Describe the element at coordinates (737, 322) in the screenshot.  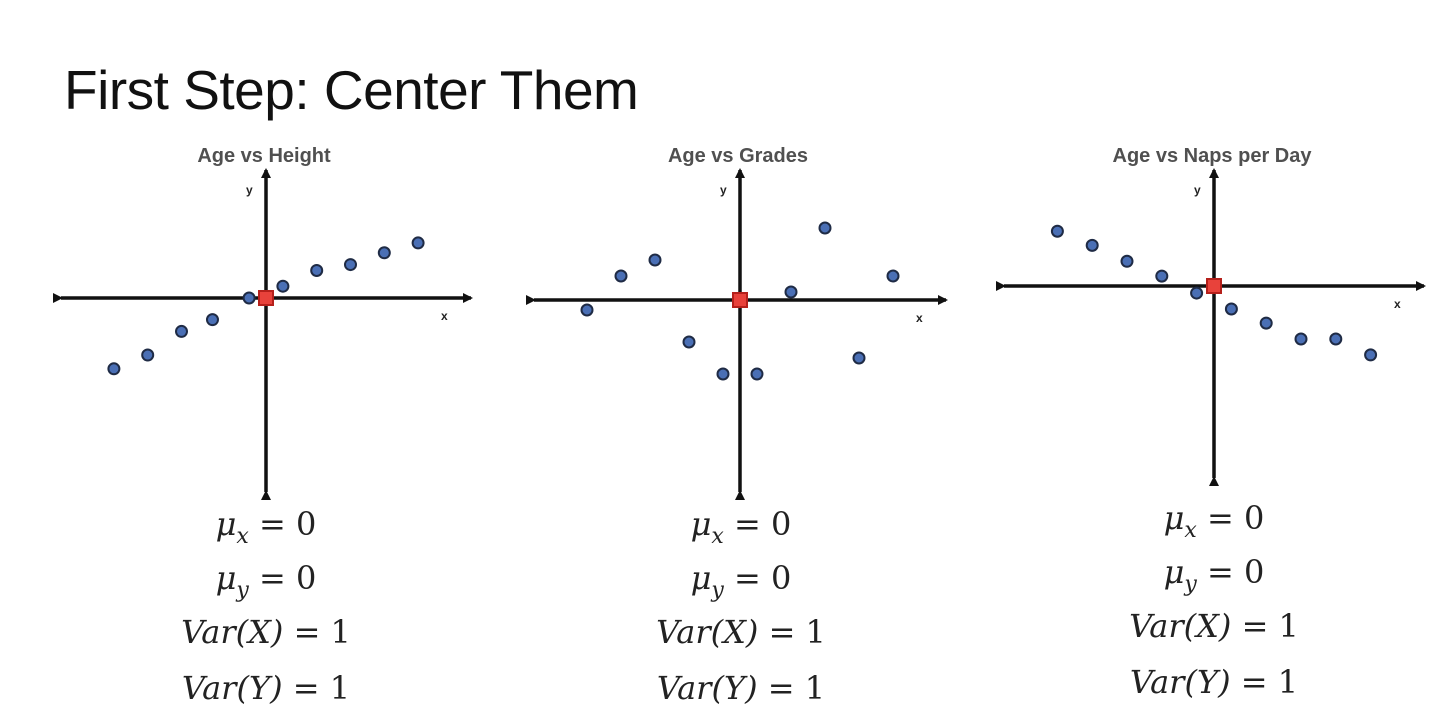
I see `chart-grades: Age vs Grades x y` at that location.